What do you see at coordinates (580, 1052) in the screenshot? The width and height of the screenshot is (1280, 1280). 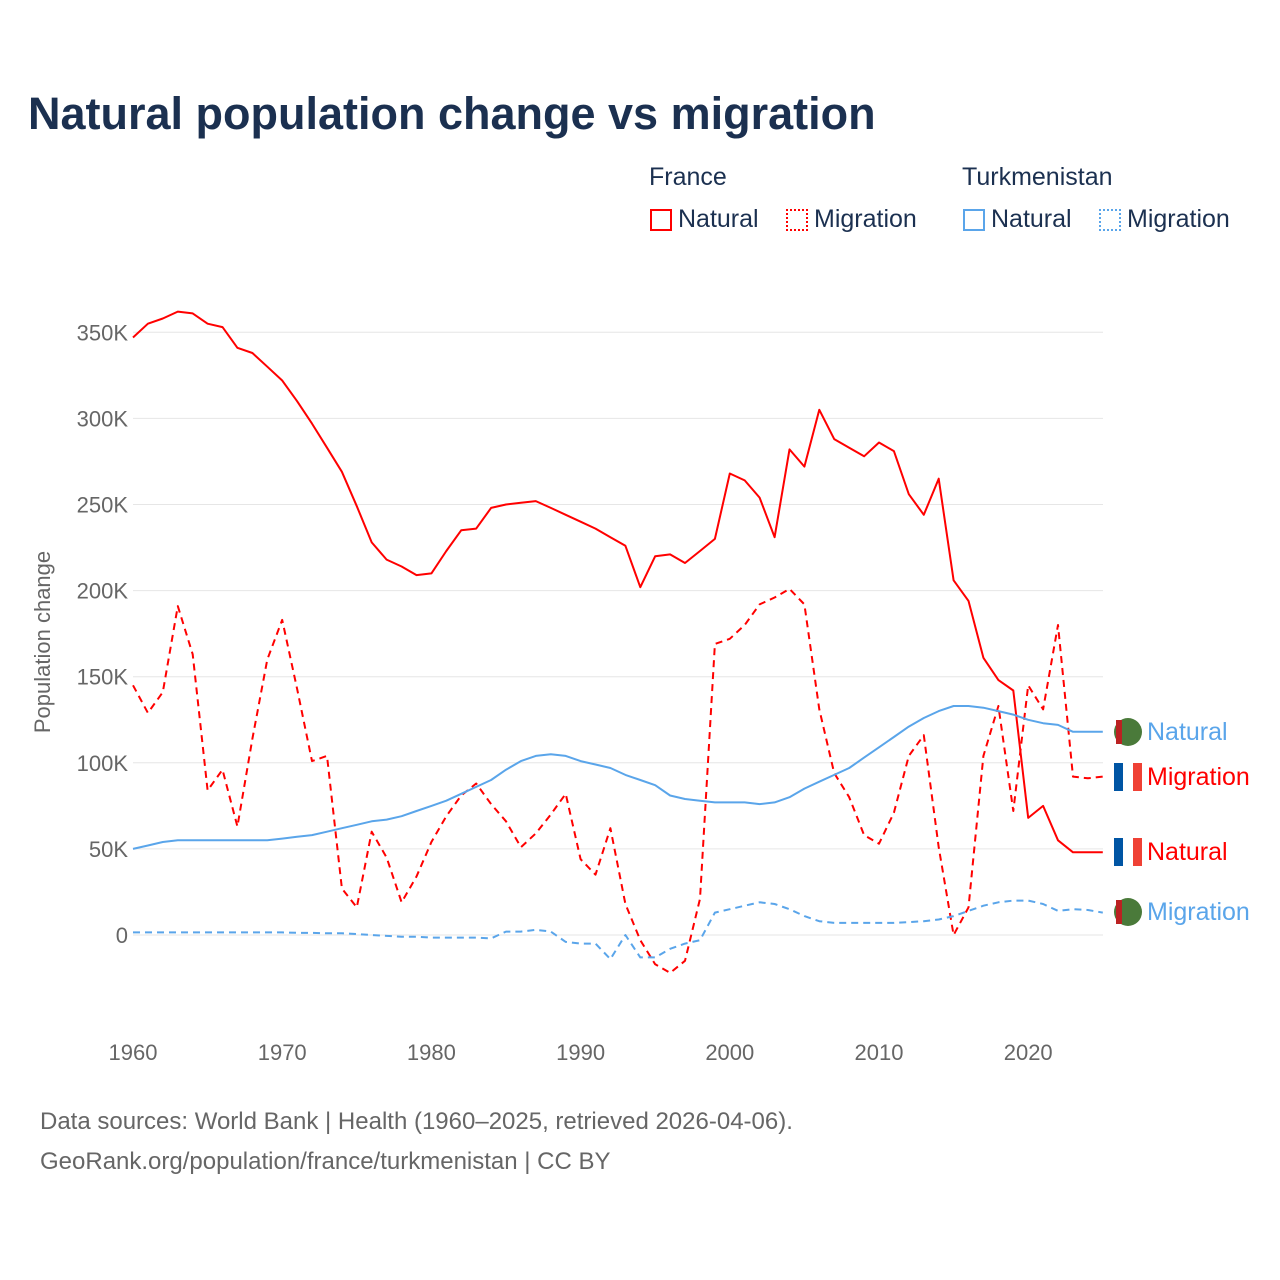 I see `x-tick-label: 1990` at bounding box center [580, 1052].